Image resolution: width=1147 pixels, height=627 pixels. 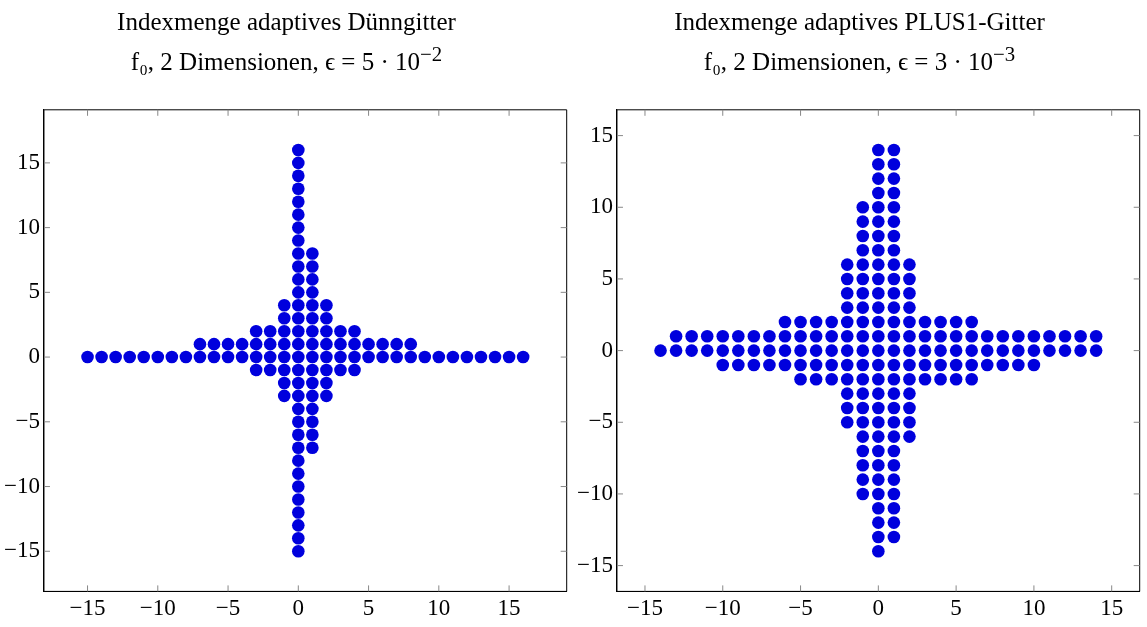 I want to click on chart-subtitle: f₀, 2 Dimensionen, ϵ = 3 · 10$^{−3}$, so click(x=859, y=59).